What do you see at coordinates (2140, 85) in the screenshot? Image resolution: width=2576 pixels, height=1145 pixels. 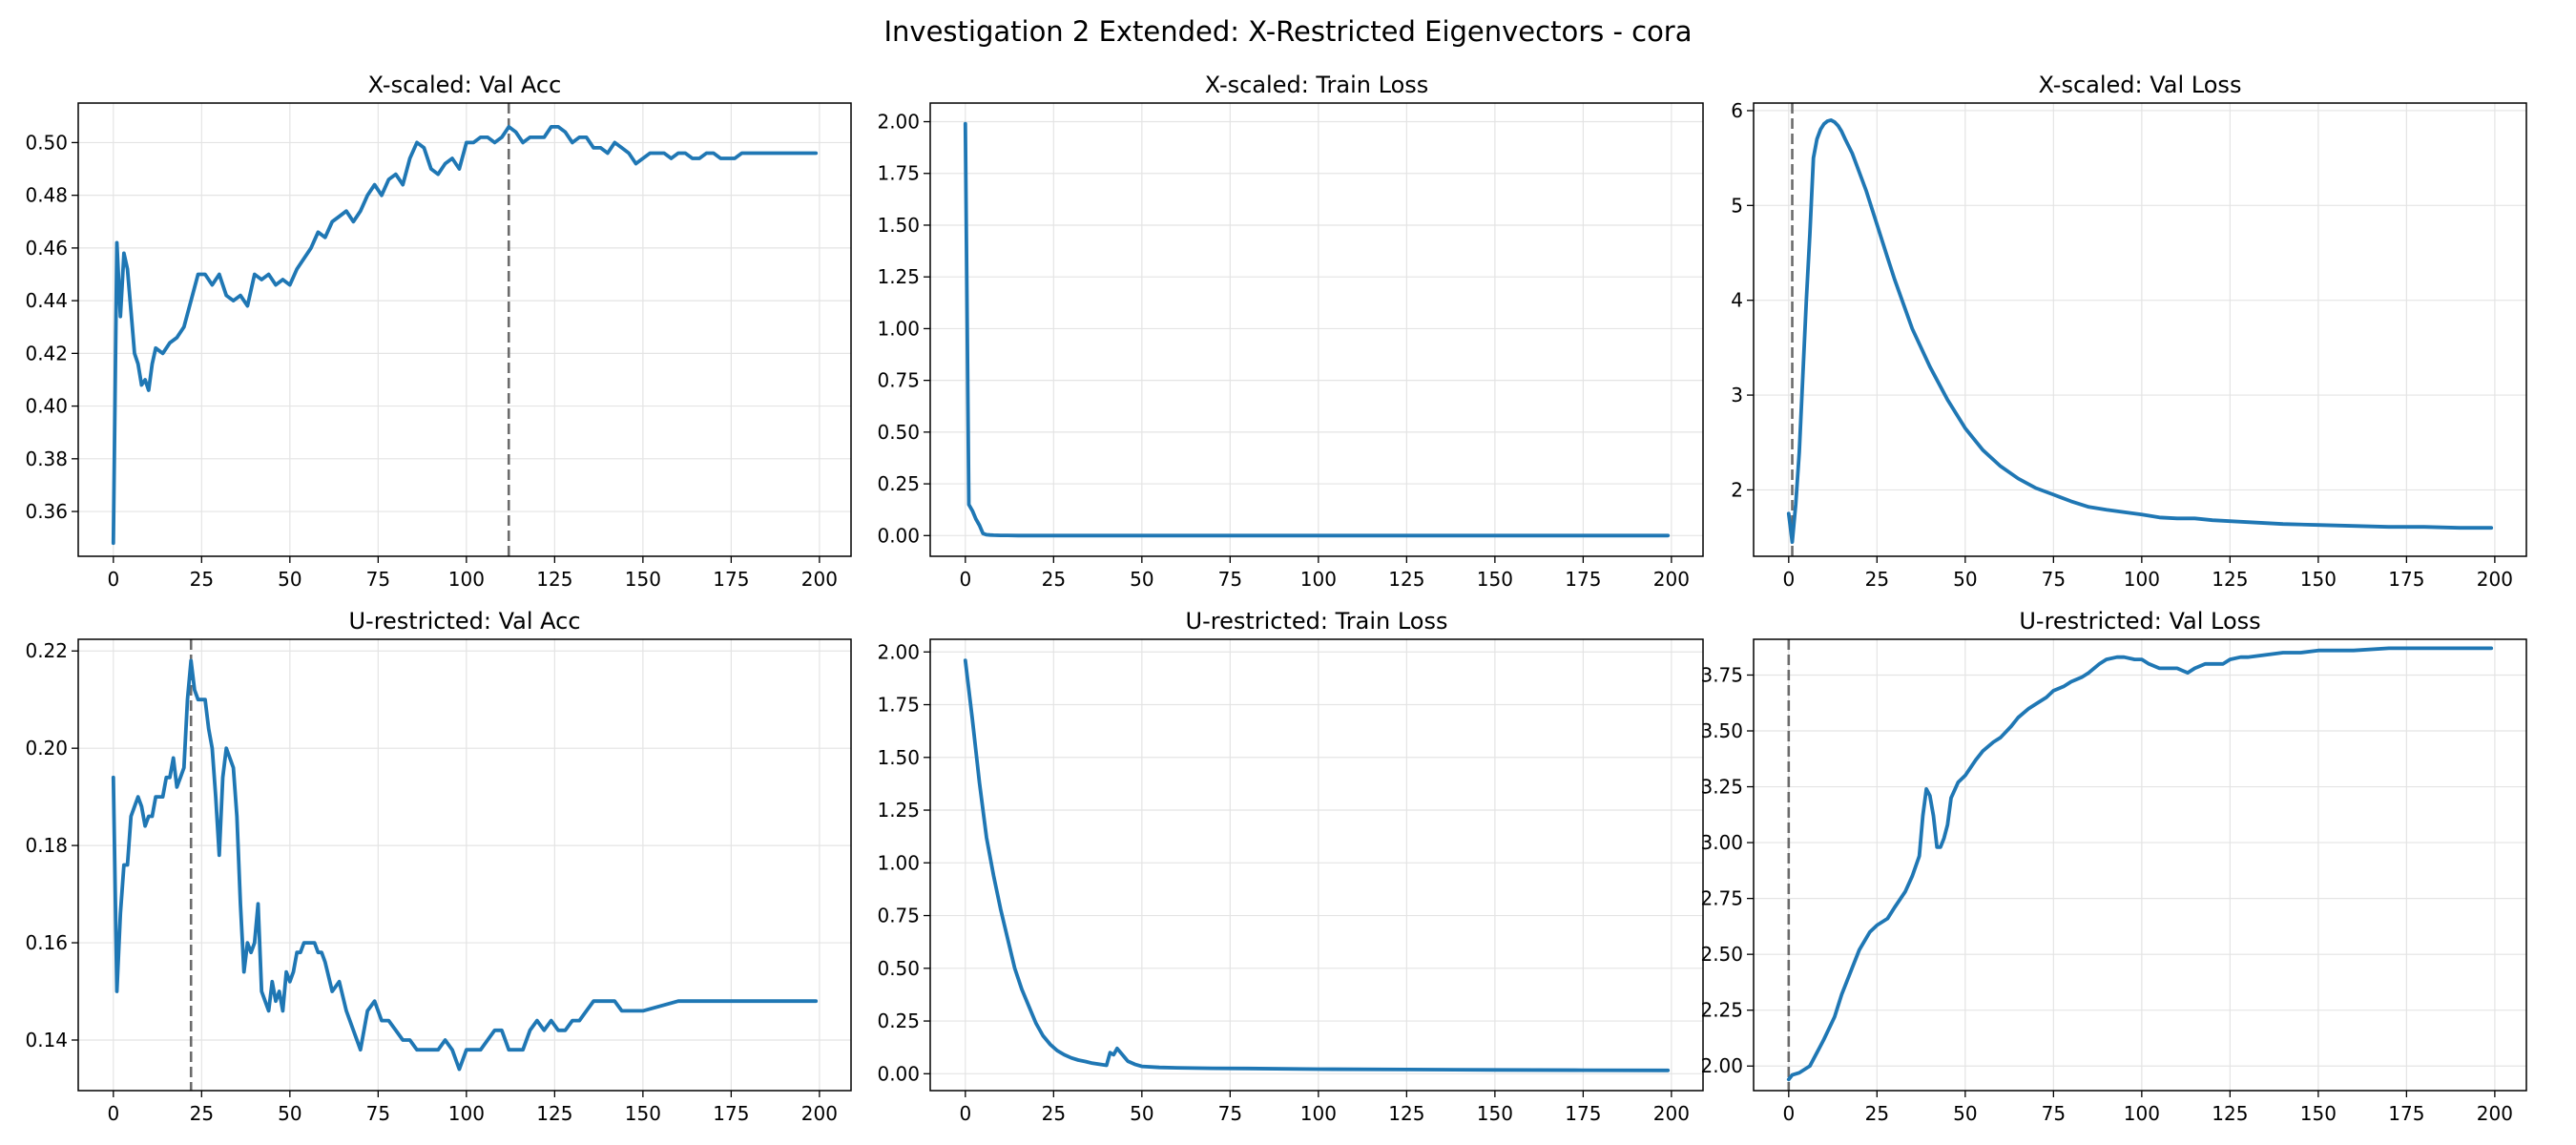 I see `chart-title: X-scaled: Val Loss` at bounding box center [2140, 85].